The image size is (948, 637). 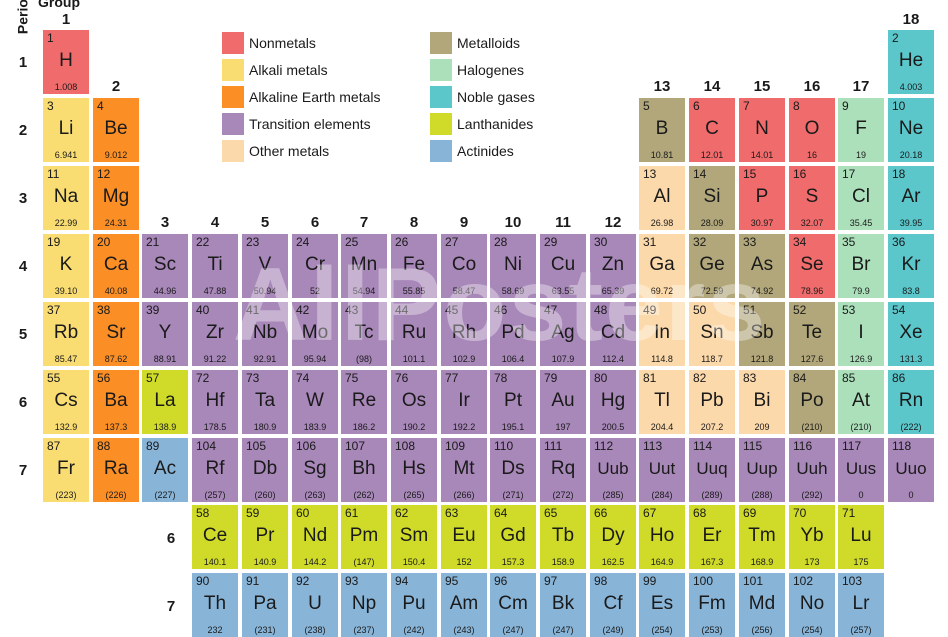 What do you see at coordinates (662, 537) in the screenshot?
I see `element-cell-ho: 67 Ho 164.9` at bounding box center [662, 537].